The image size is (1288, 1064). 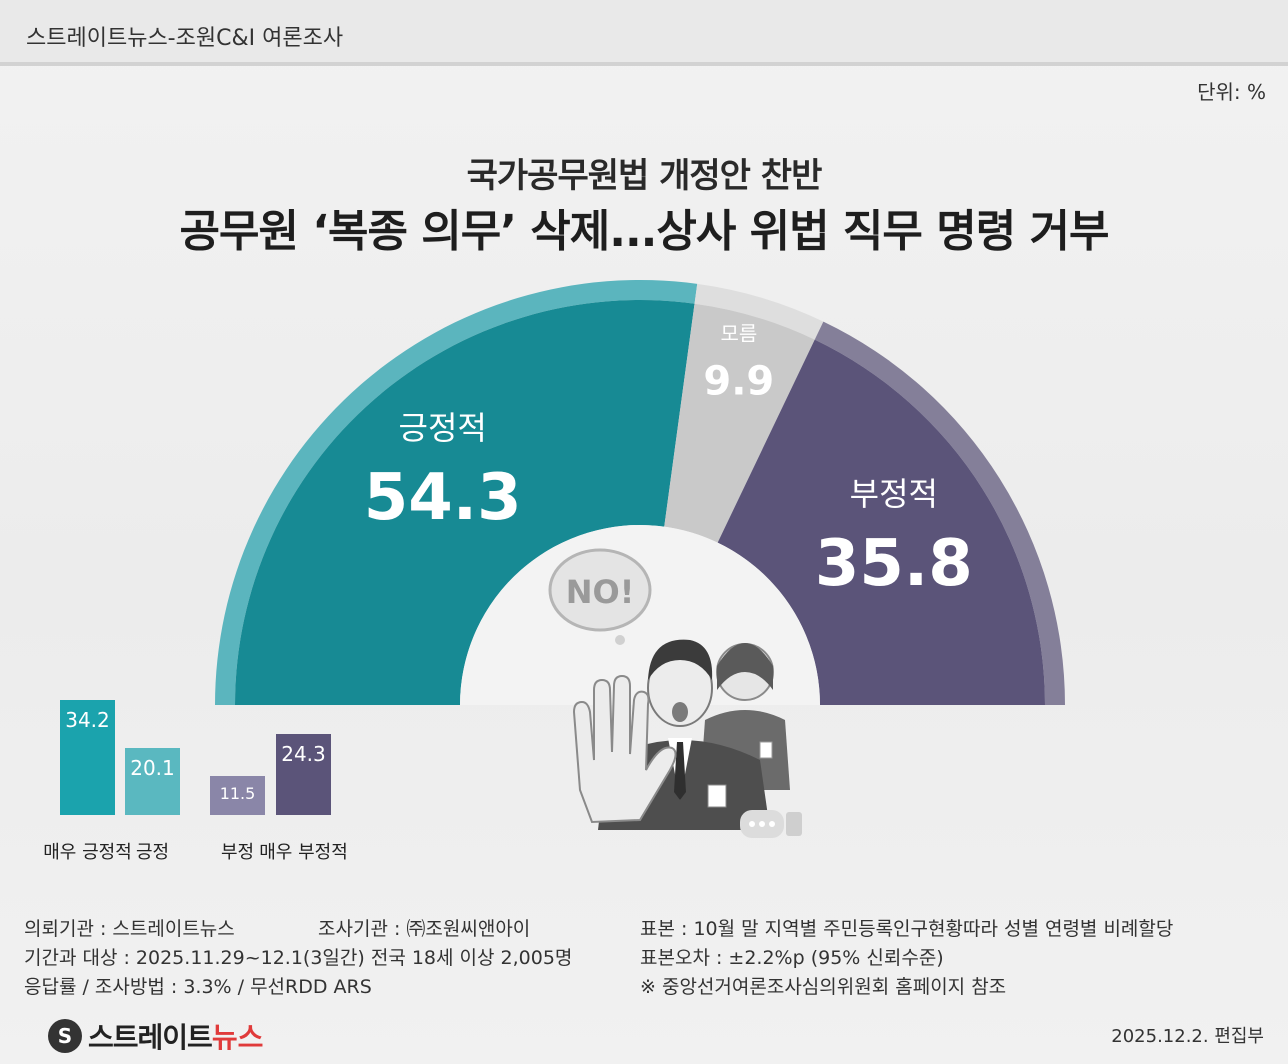 I want to click on gauge-value-label: 54.3, so click(x=443, y=498).